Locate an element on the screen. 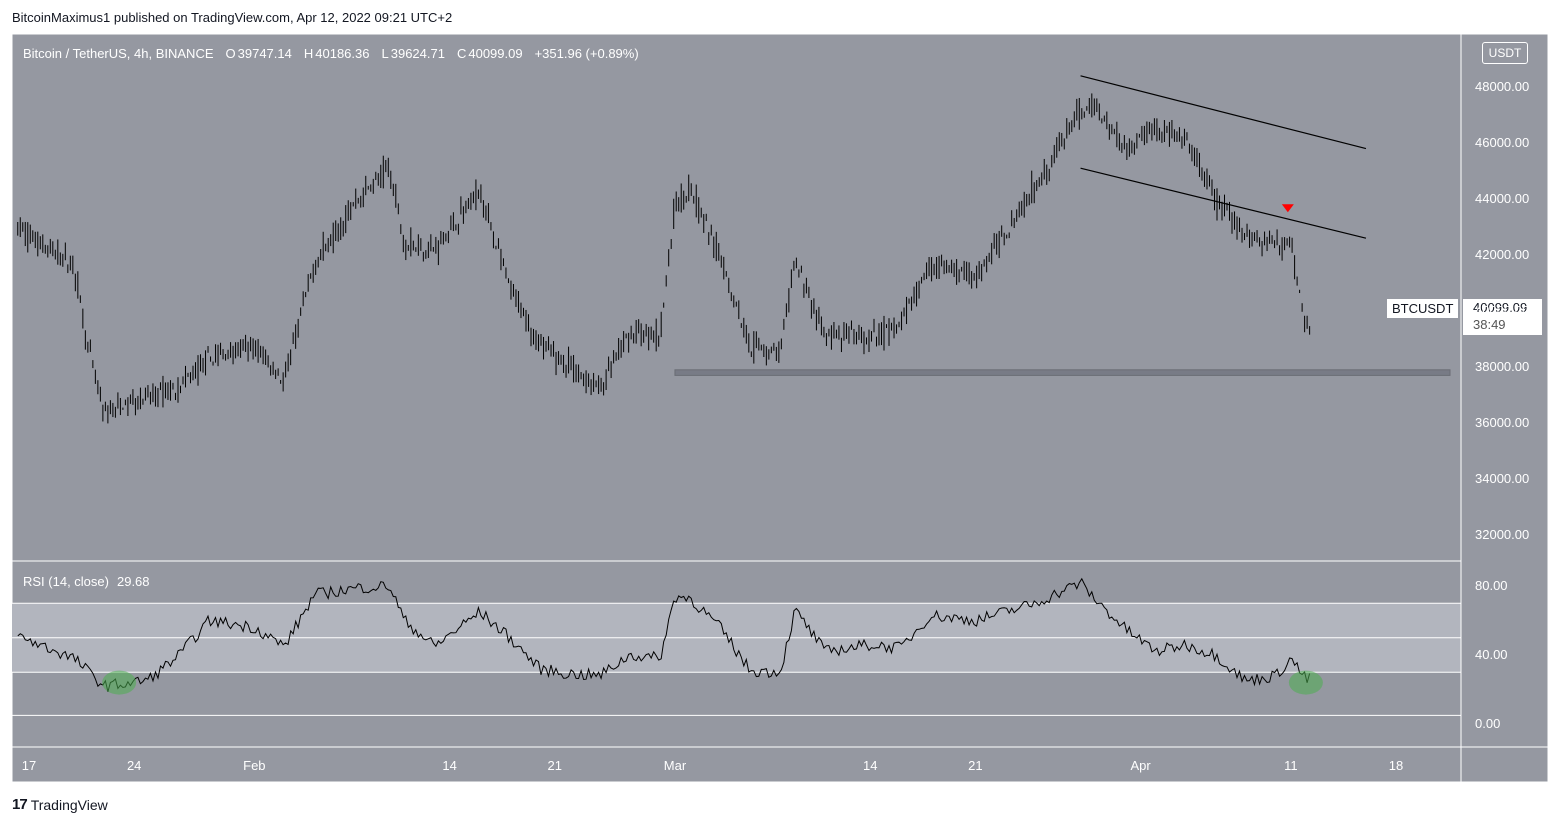 This screenshot has height=827, width=1561. price-axis-tick-6: 36000.00 is located at coordinates (1502, 422).